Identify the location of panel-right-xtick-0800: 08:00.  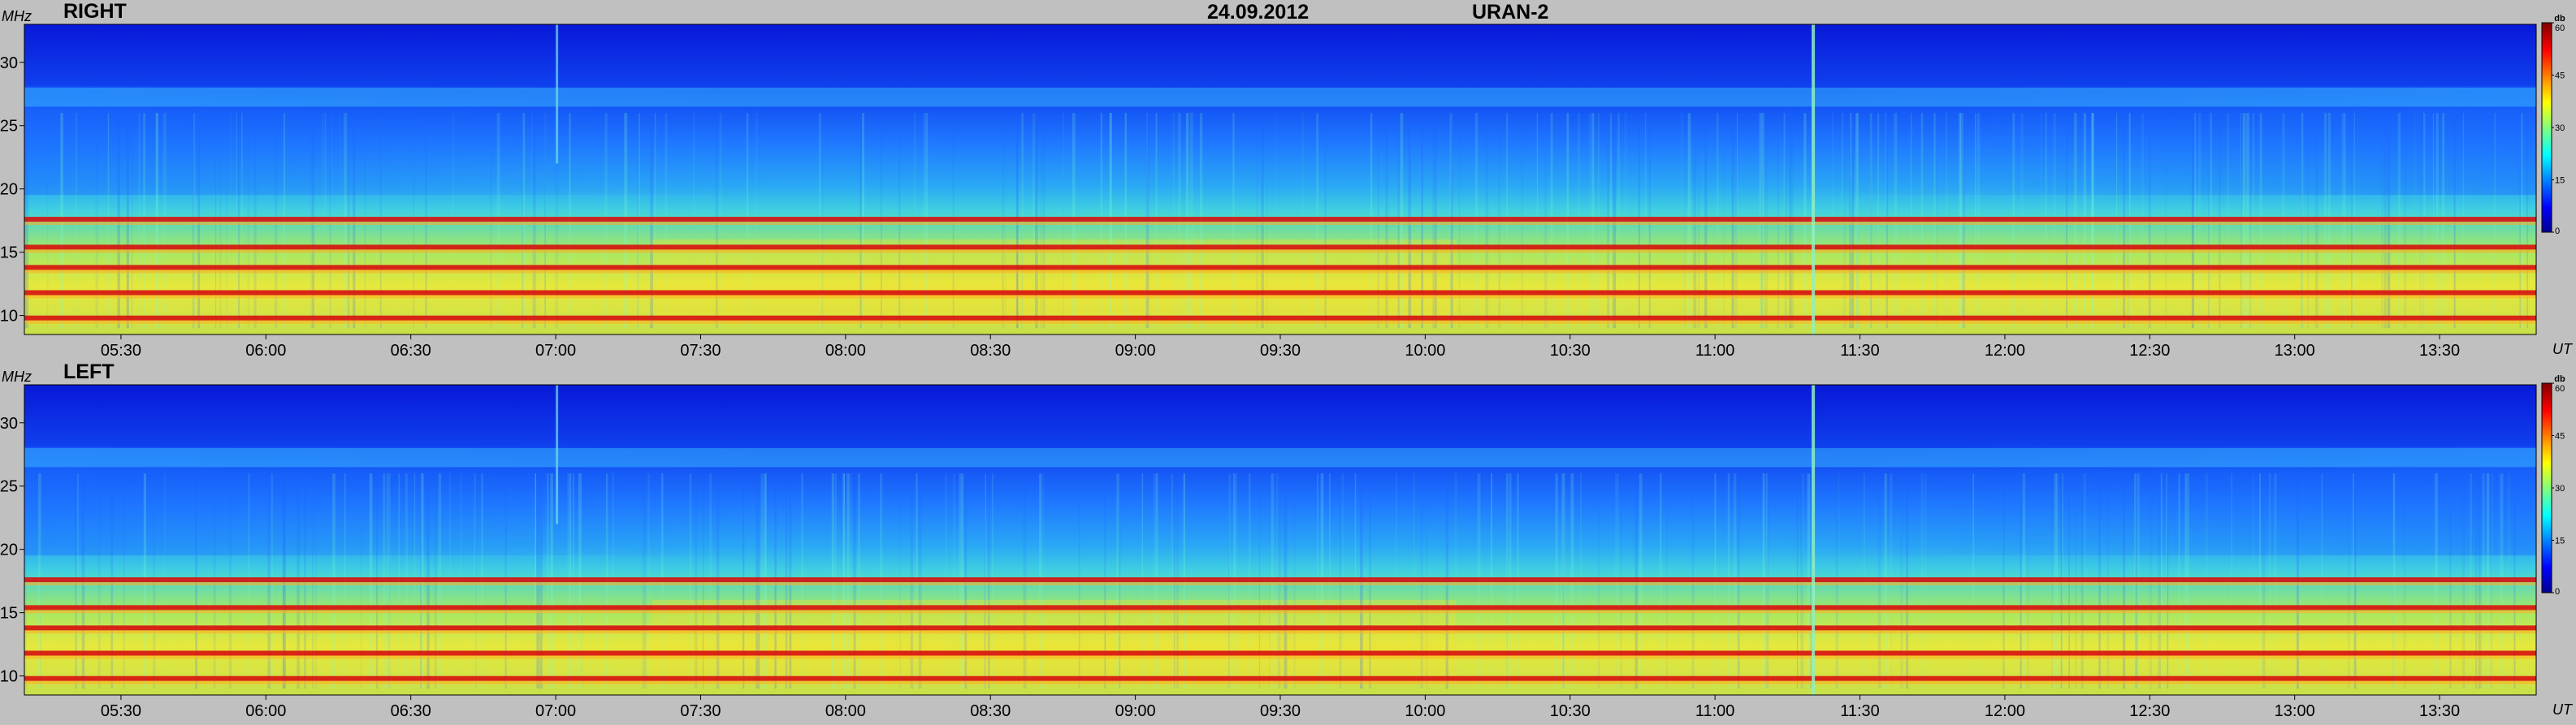
(845, 351).